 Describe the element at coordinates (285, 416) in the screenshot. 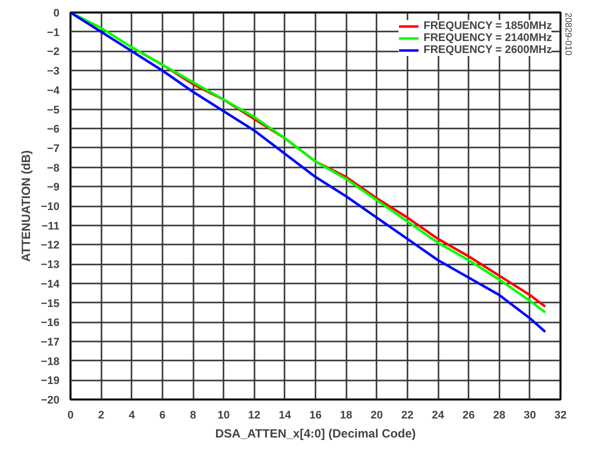

I see `x-tick-label: 14` at that location.